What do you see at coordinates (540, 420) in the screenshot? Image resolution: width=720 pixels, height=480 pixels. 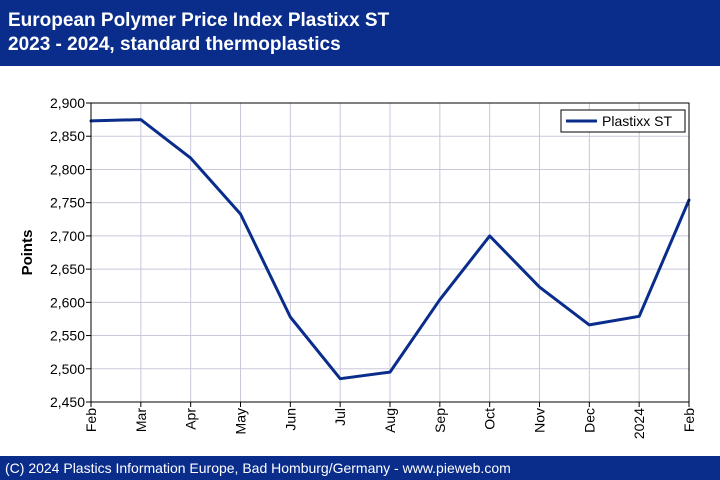 I see `x-tick-label: Nov` at bounding box center [540, 420].